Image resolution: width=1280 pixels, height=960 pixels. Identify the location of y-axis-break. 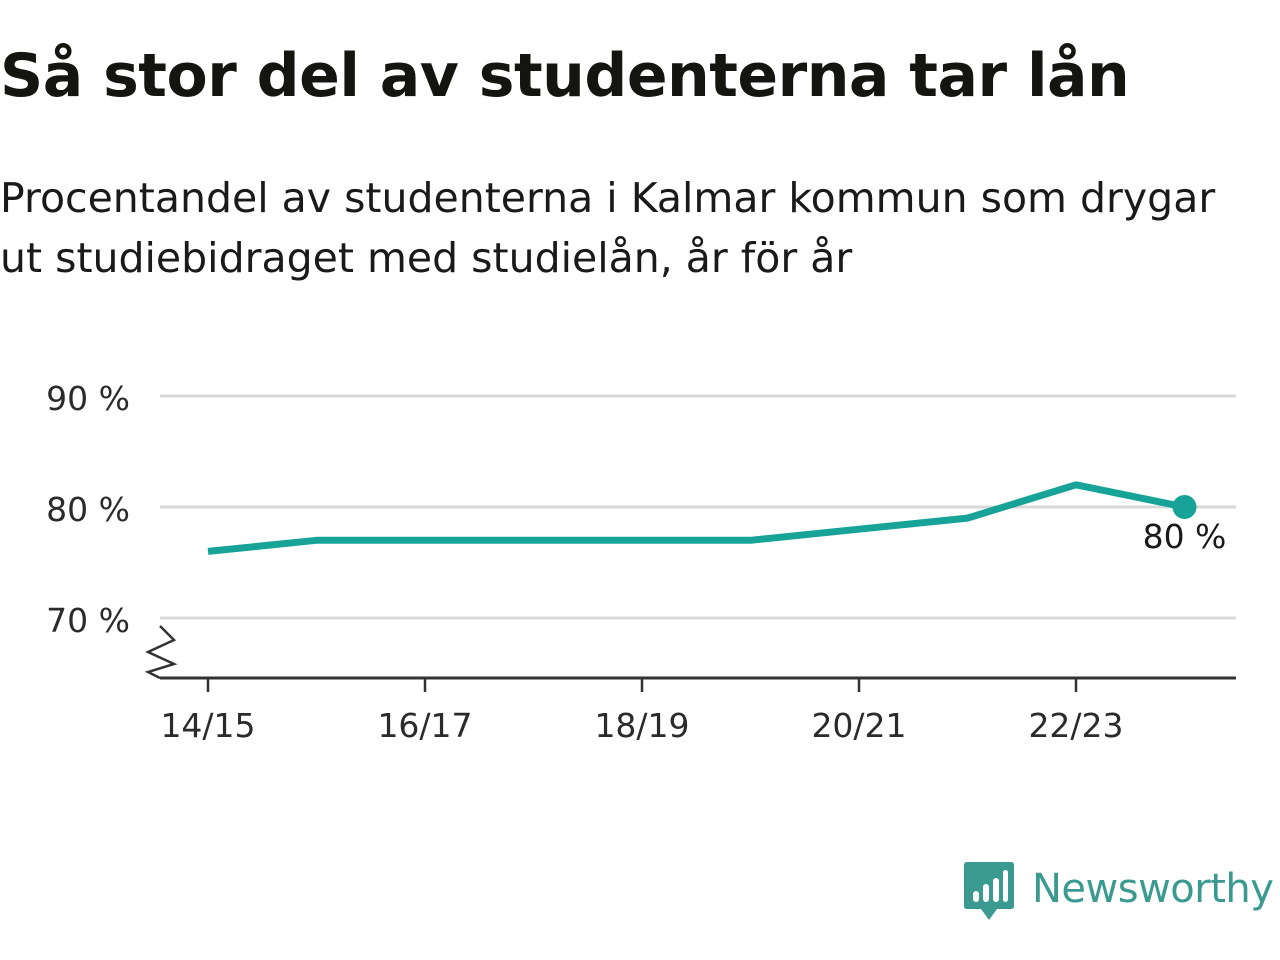
(161, 652).